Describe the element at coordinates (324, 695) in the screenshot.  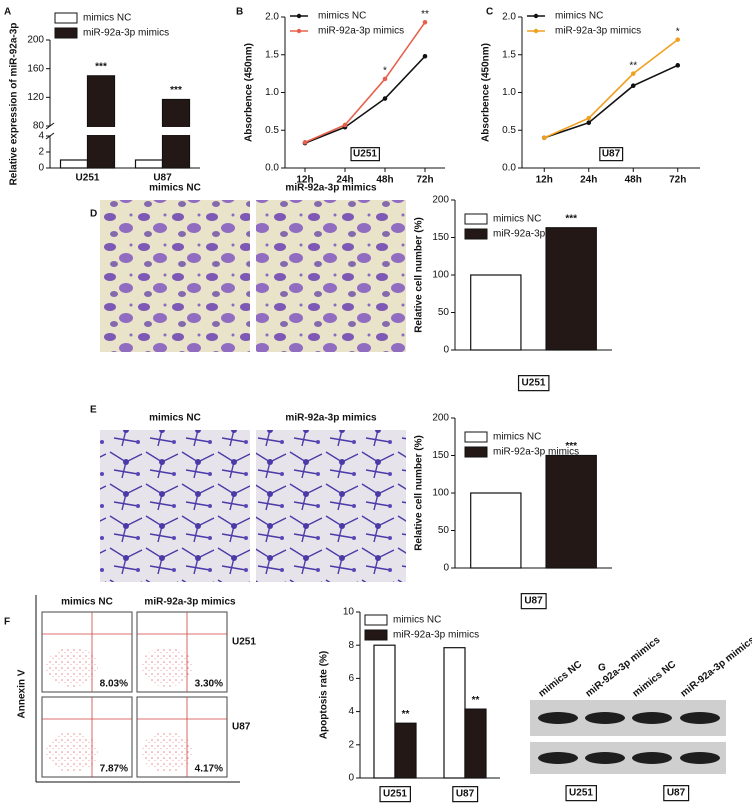
I see `y-axis-title: Apoptosis rate (%)` at that location.